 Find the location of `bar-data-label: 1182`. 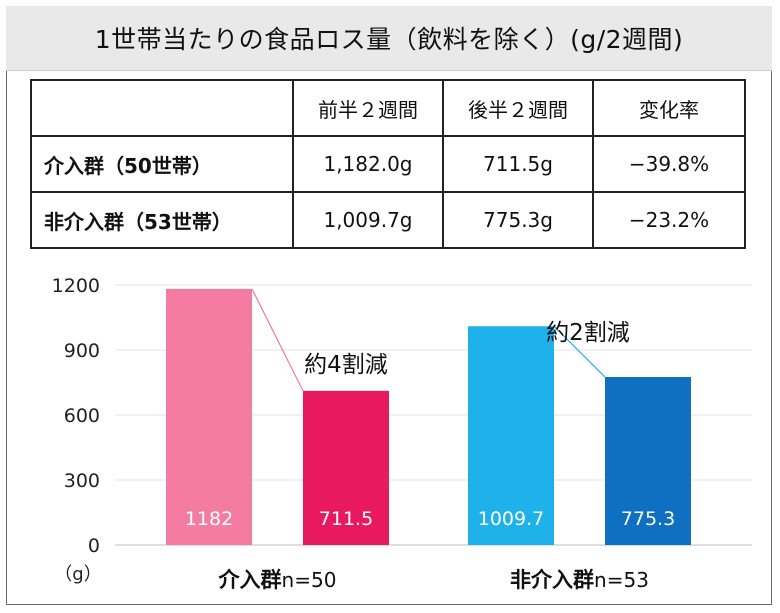

bar-data-label: 1182 is located at coordinates (209, 519).